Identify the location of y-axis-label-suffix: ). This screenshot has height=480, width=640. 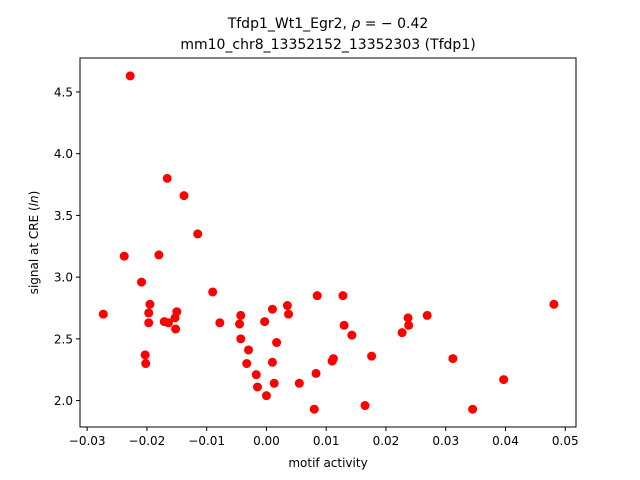
(34, 193).